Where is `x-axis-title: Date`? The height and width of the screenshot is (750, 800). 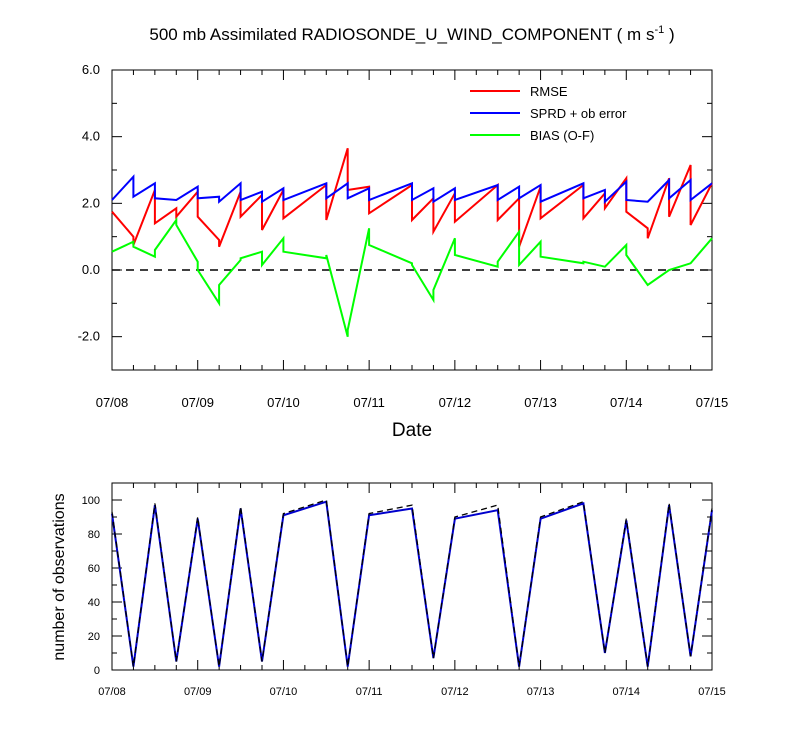 x-axis-title: Date is located at coordinates (412, 430).